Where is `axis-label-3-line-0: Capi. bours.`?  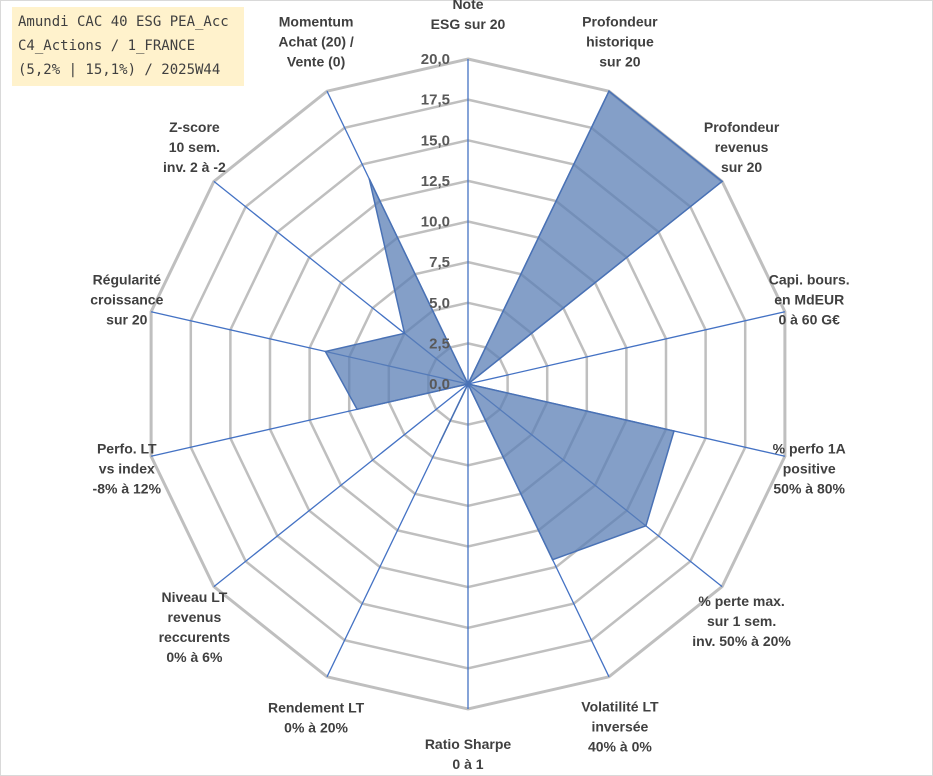 axis-label-3-line-0: Capi. bours. is located at coordinates (809, 279).